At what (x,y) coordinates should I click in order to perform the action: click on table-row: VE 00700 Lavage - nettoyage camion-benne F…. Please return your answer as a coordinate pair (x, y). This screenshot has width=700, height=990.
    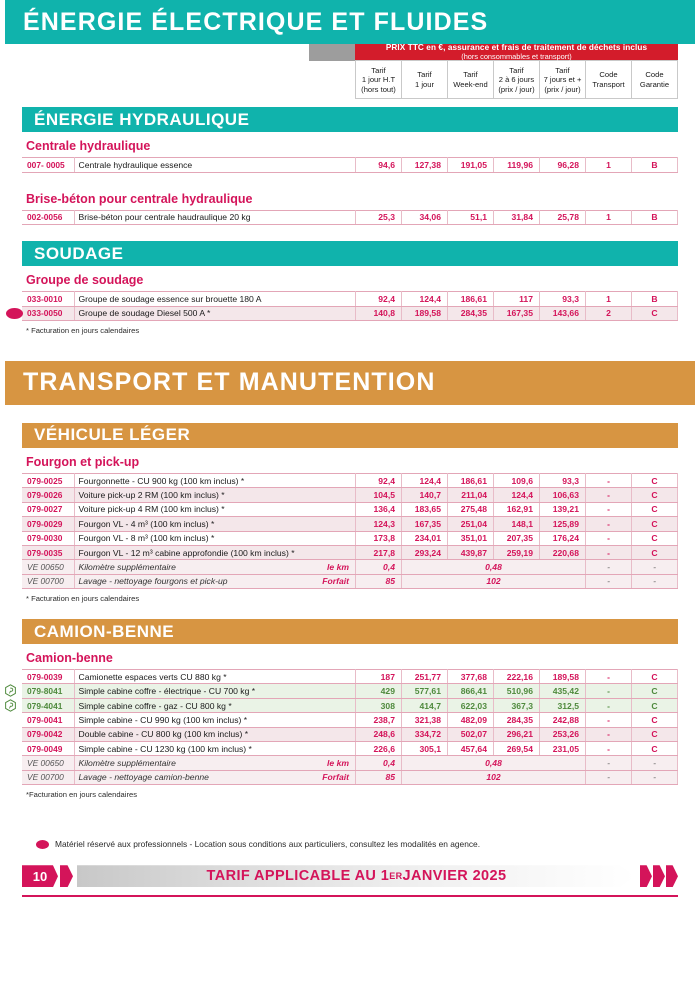
    Looking at the image, I should click on (350, 777).